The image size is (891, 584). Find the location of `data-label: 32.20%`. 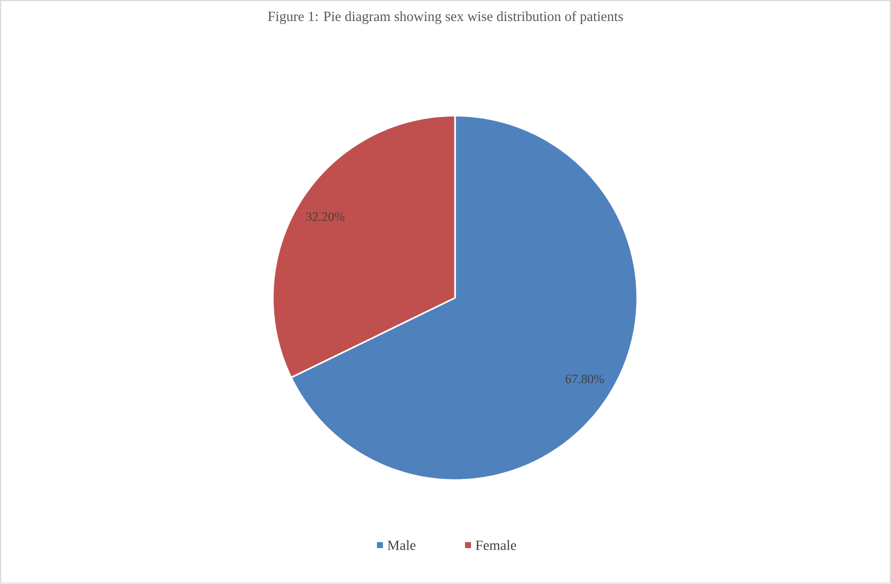

data-label: 32.20% is located at coordinates (325, 217).